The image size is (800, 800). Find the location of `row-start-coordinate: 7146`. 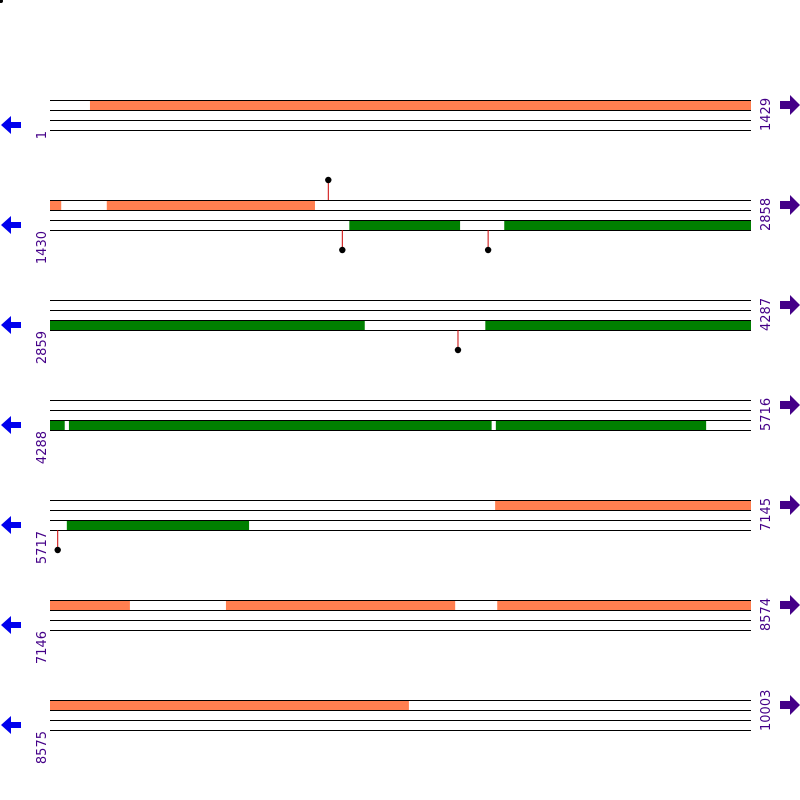

row-start-coordinate: 7146 is located at coordinates (42, 647).